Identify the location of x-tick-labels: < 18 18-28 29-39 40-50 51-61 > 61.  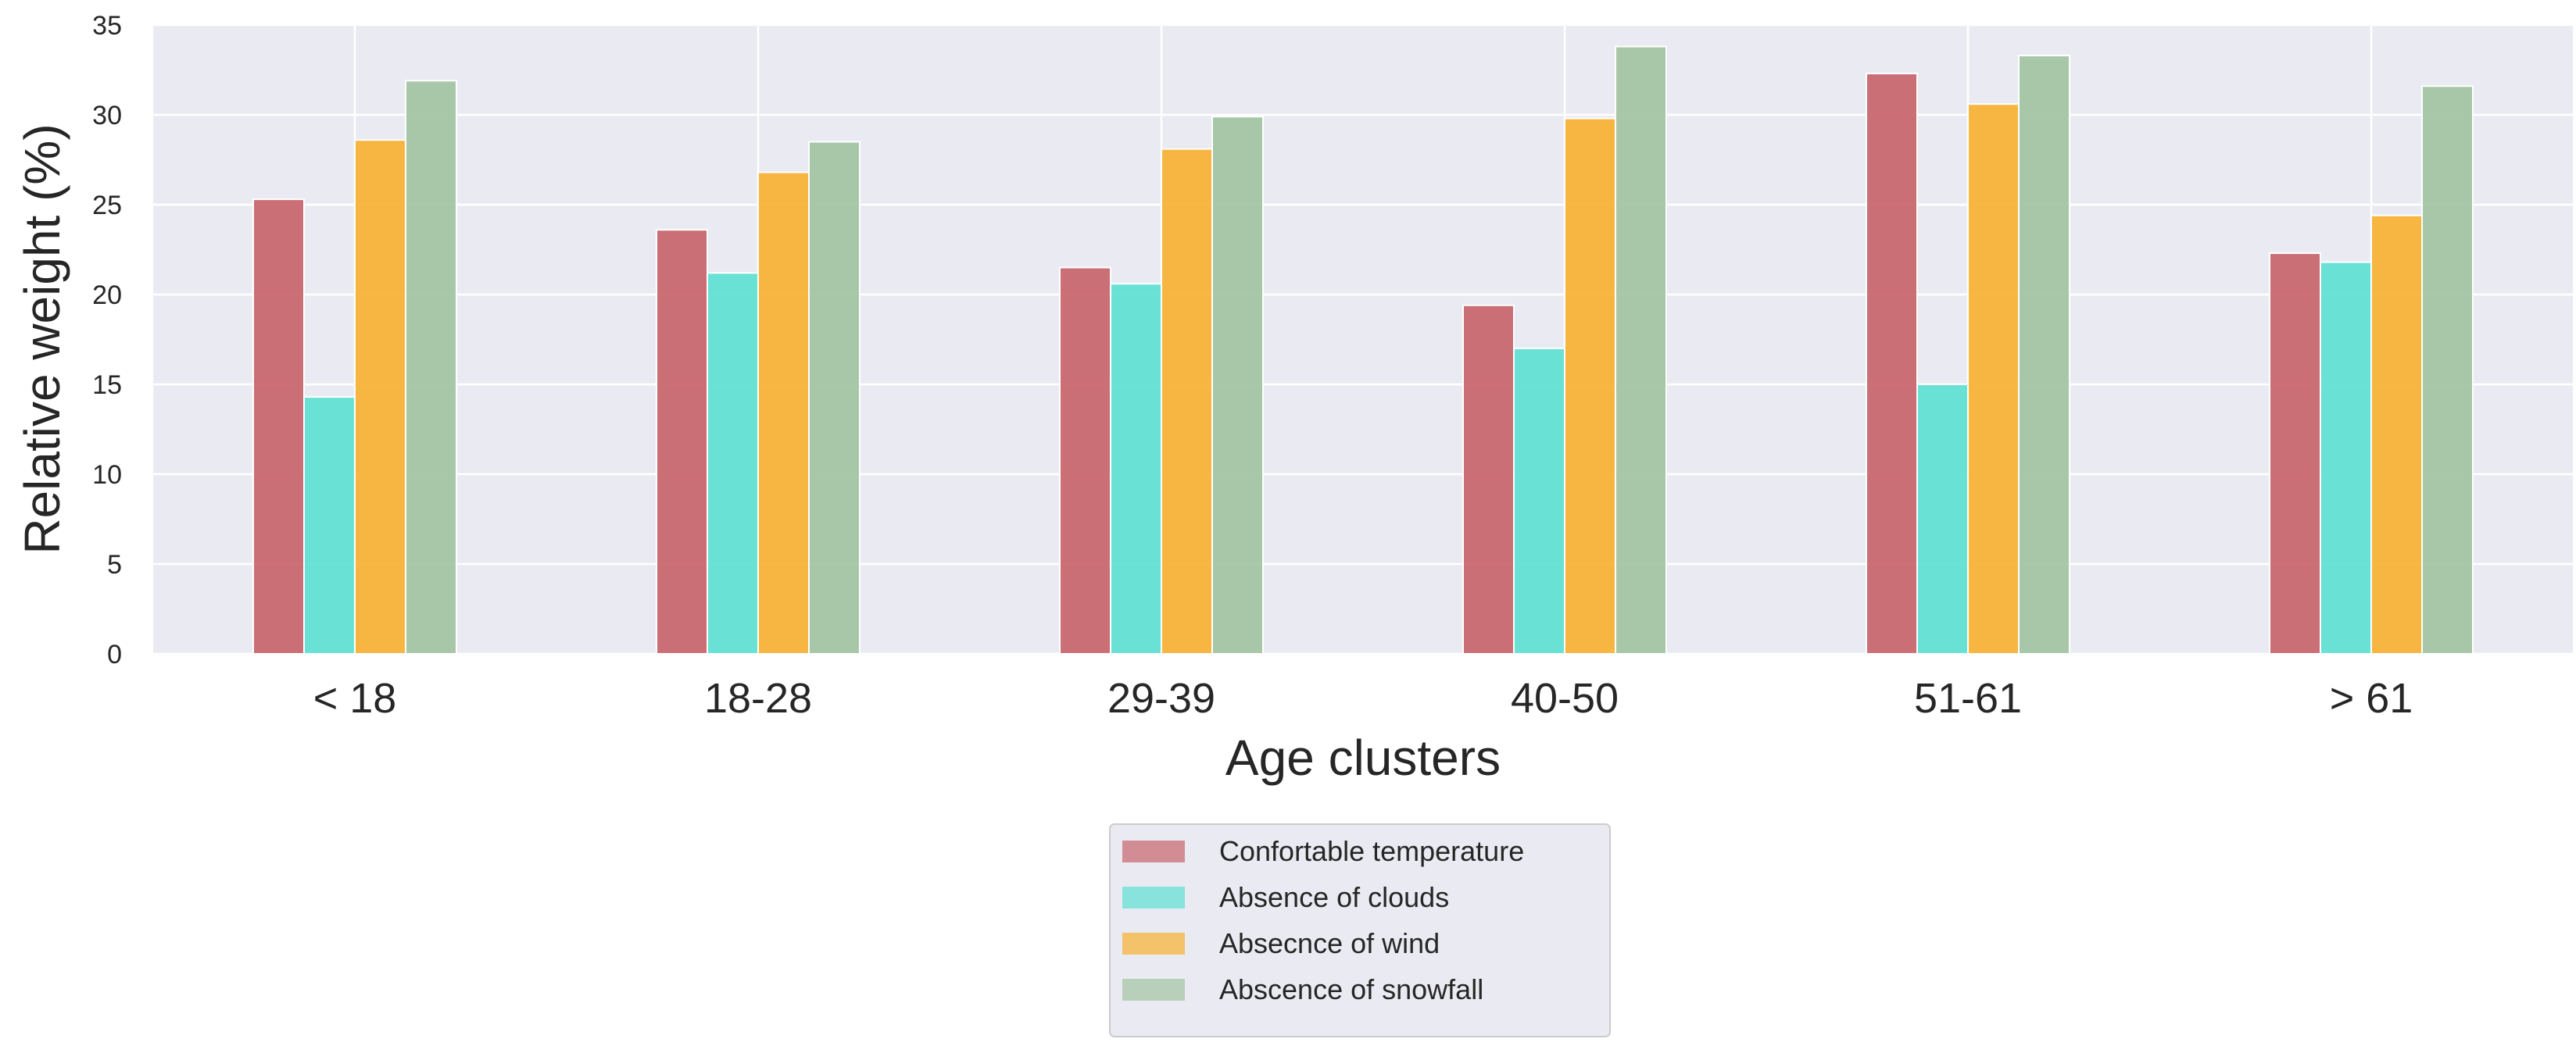
(1363, 698).